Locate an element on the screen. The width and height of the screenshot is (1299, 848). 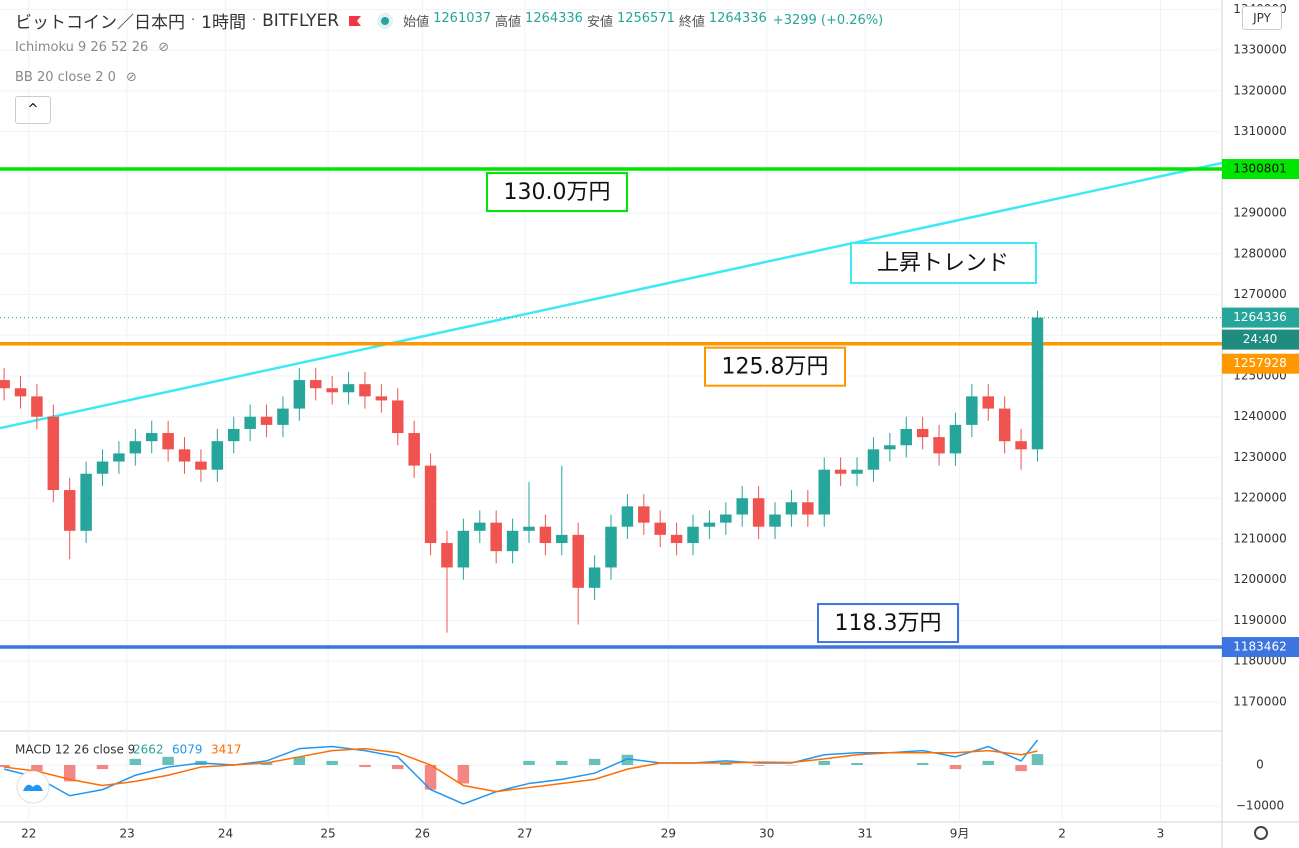
interval: 1時間 is located at coordinates (223, 23).